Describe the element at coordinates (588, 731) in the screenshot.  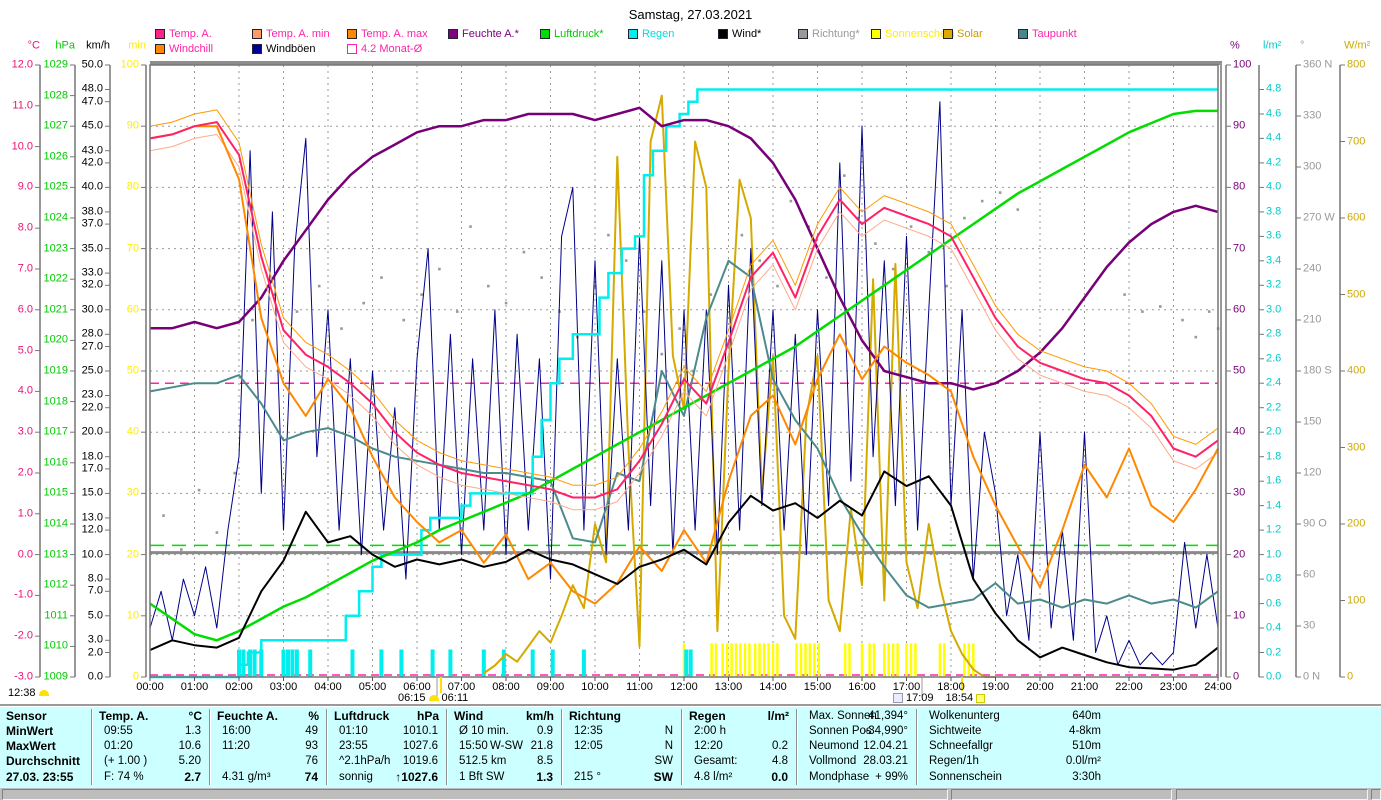
I see `stat-label: 12:35` at that location.